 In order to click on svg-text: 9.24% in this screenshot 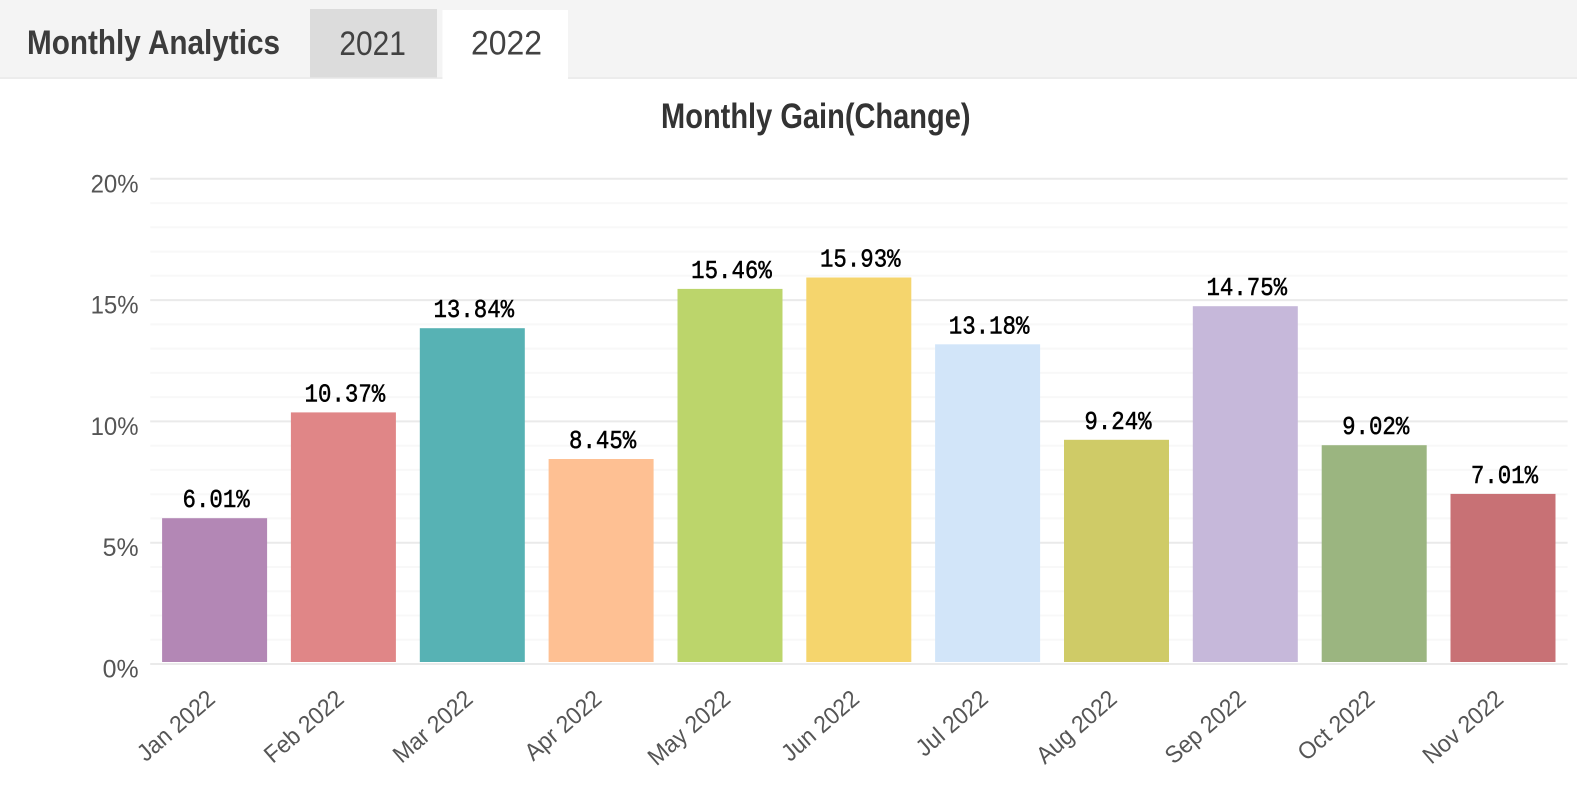, I will do `click(1118, 422)`.